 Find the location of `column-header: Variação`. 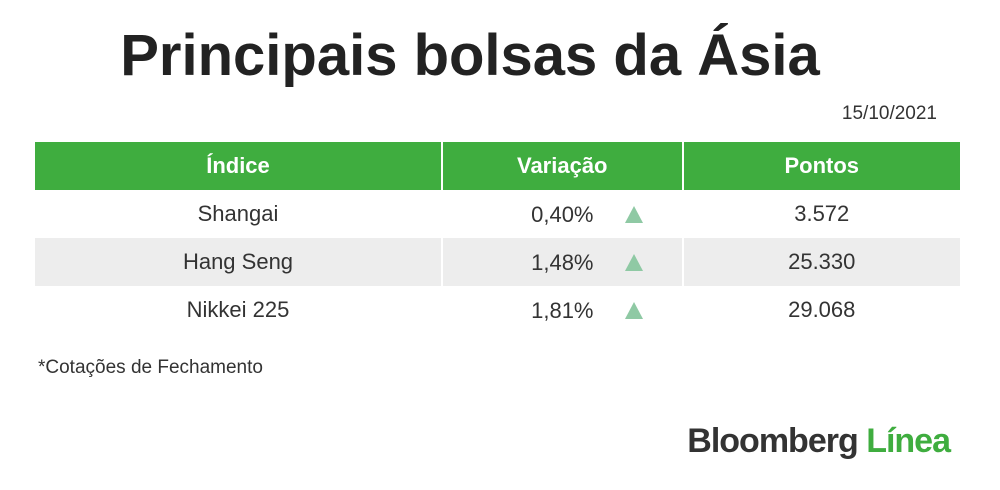

column-header: Variação is located at coordinates (562, 166).